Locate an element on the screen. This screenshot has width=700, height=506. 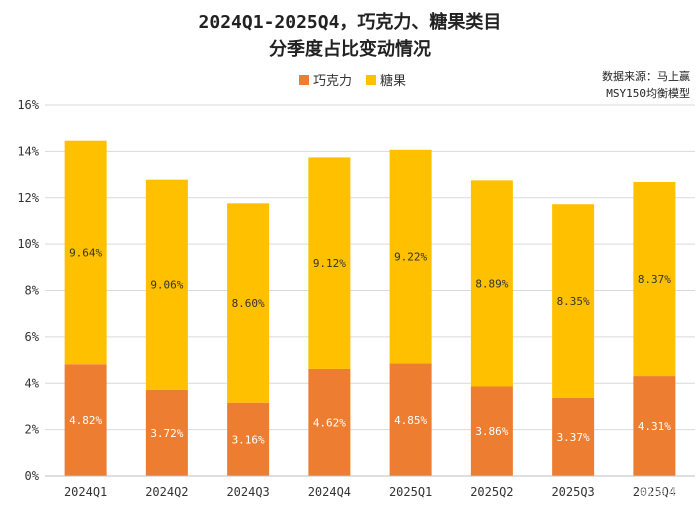
data-label-chocolate: 4.62% is located at coordinates (329, 422).